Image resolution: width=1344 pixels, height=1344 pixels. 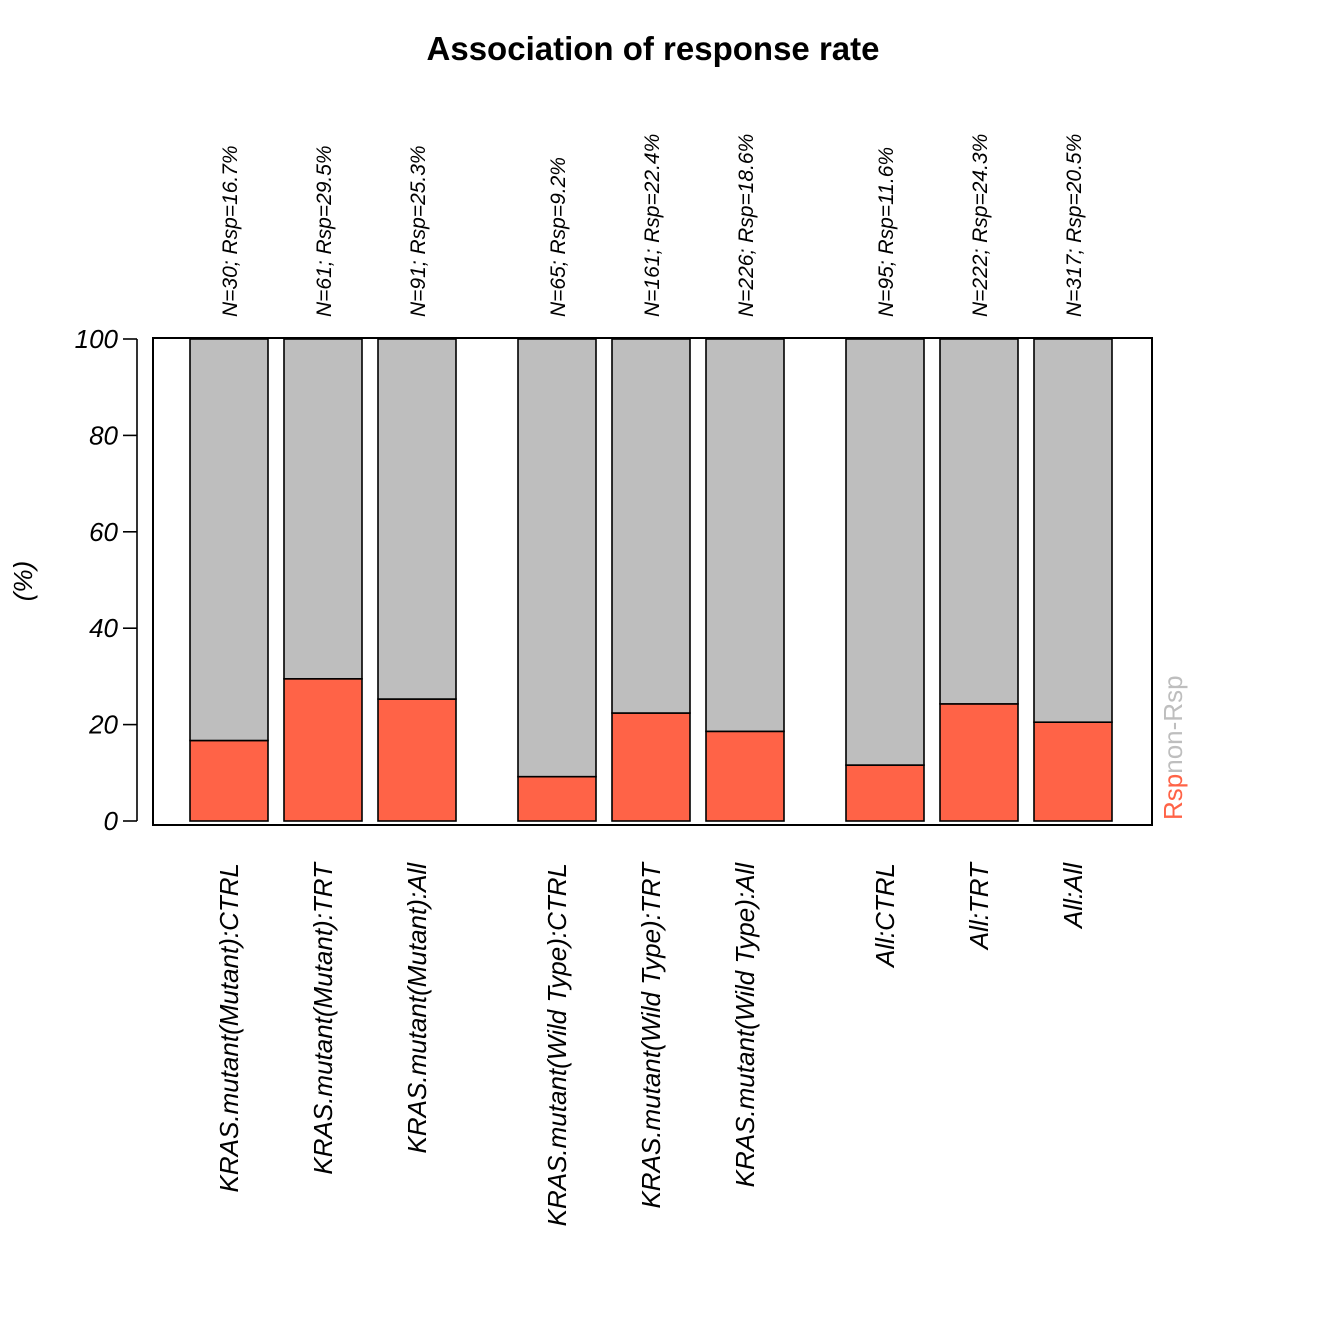 I want to click on y-tick-label: 60, so click(x=103, y=532).